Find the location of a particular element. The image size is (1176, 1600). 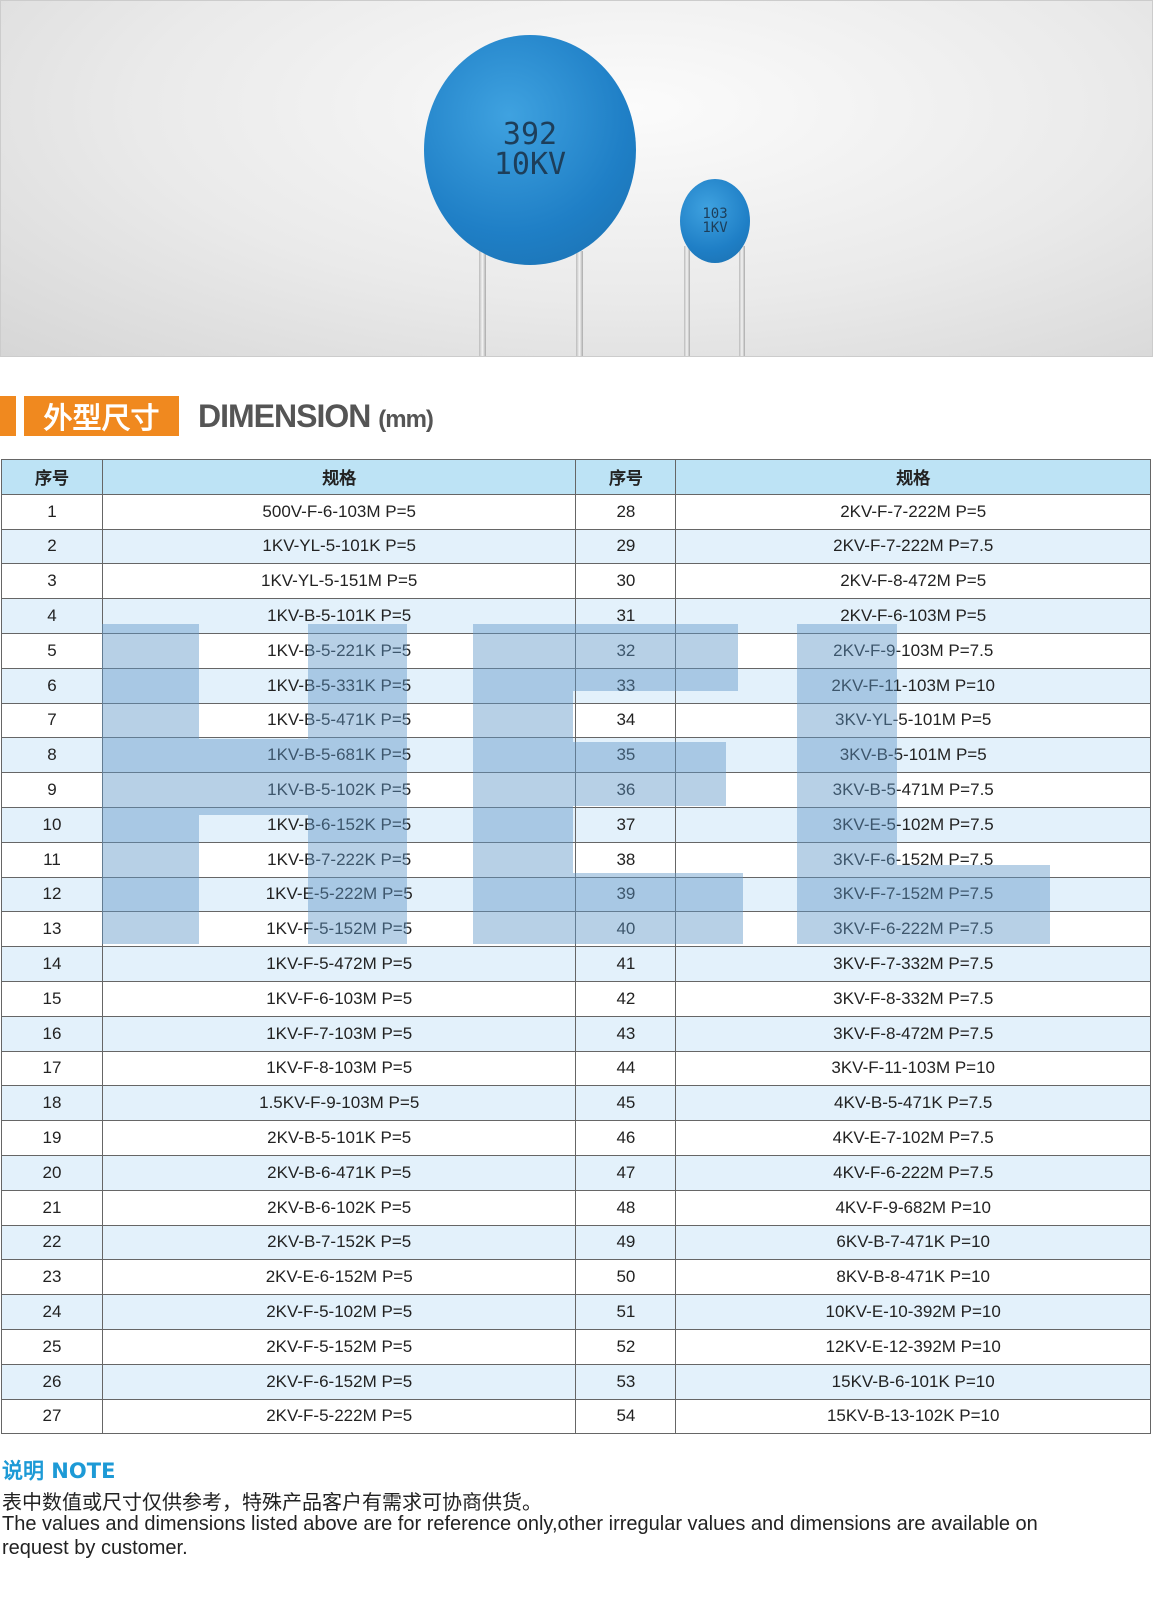

cell-spec: 1KV-F-7-103M P=5 is located at coordinates (339, 1033).